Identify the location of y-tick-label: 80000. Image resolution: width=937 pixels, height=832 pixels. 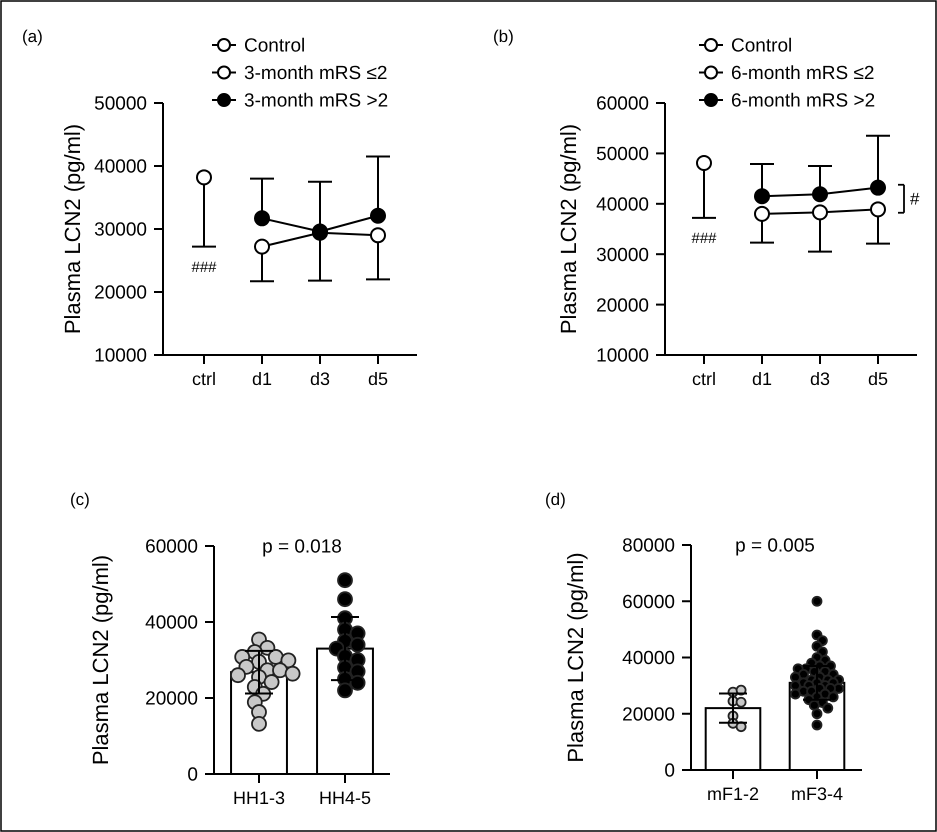
(648, 546).